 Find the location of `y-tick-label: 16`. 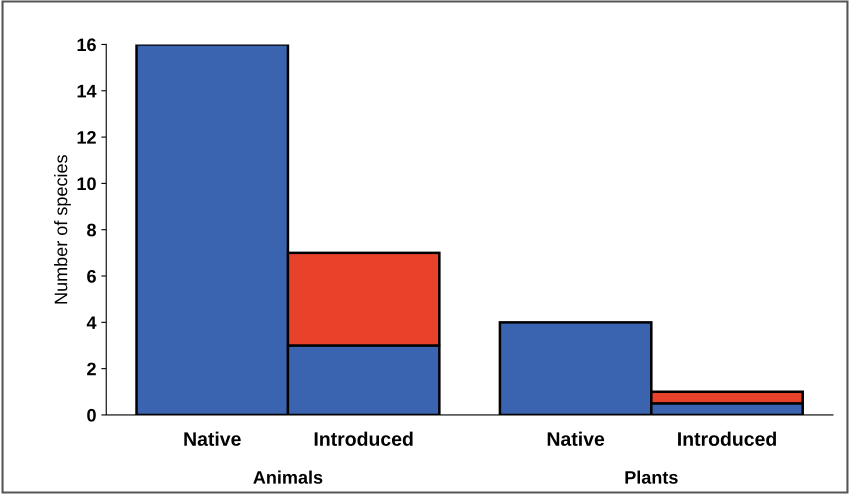

y-tick-label: 16 is located at coordinates (87, 45).